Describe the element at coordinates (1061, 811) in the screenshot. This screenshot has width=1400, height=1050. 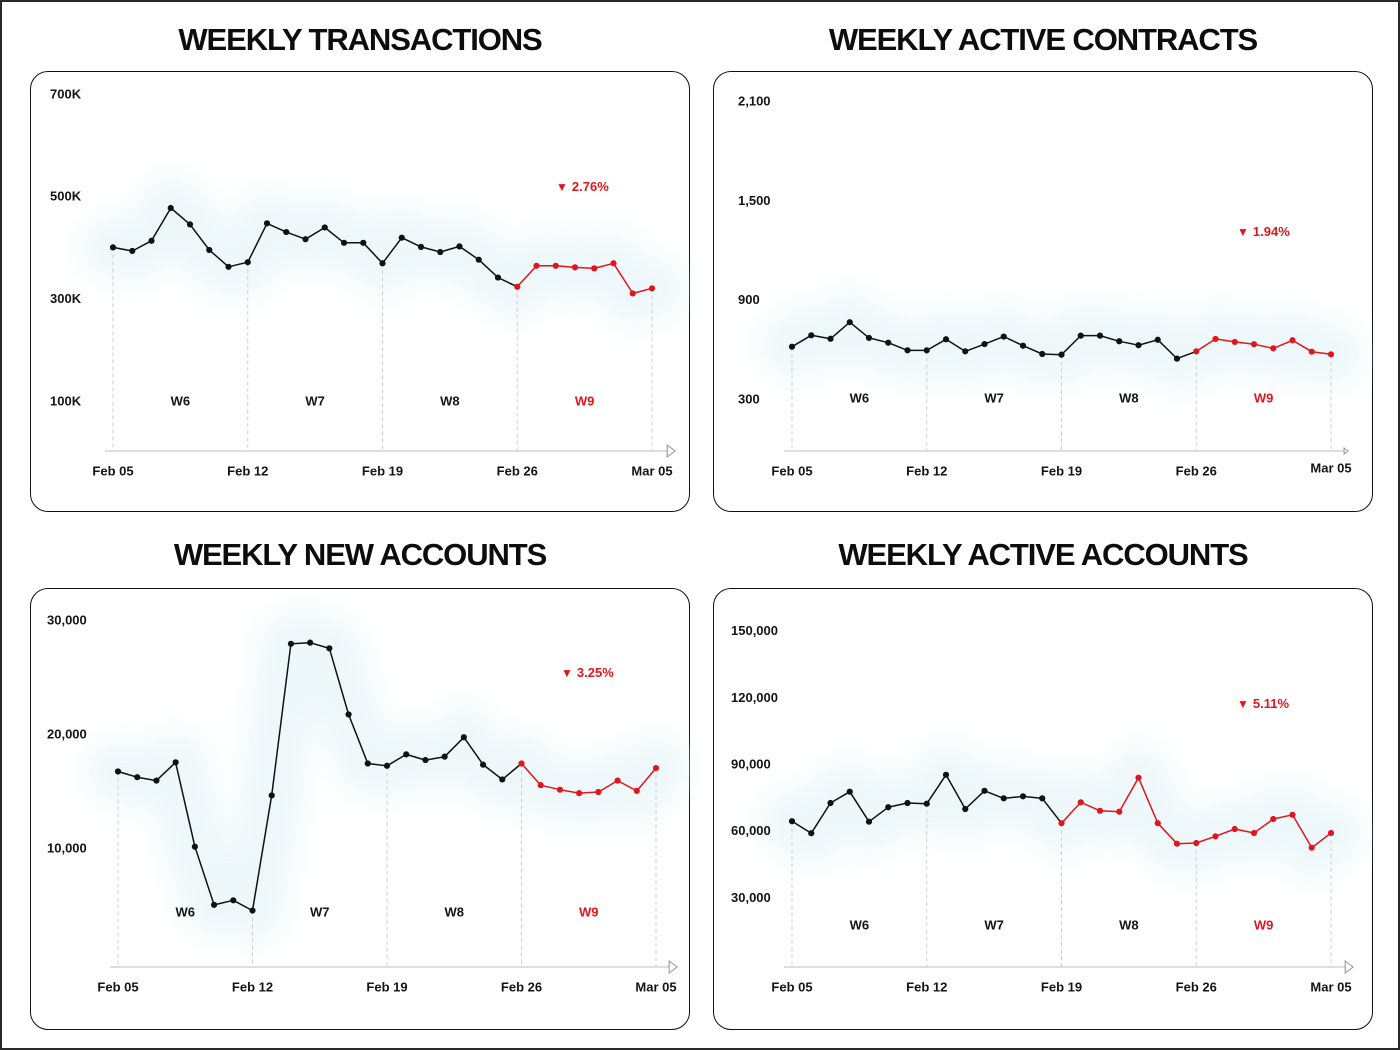
I see `line-glow` at that location.